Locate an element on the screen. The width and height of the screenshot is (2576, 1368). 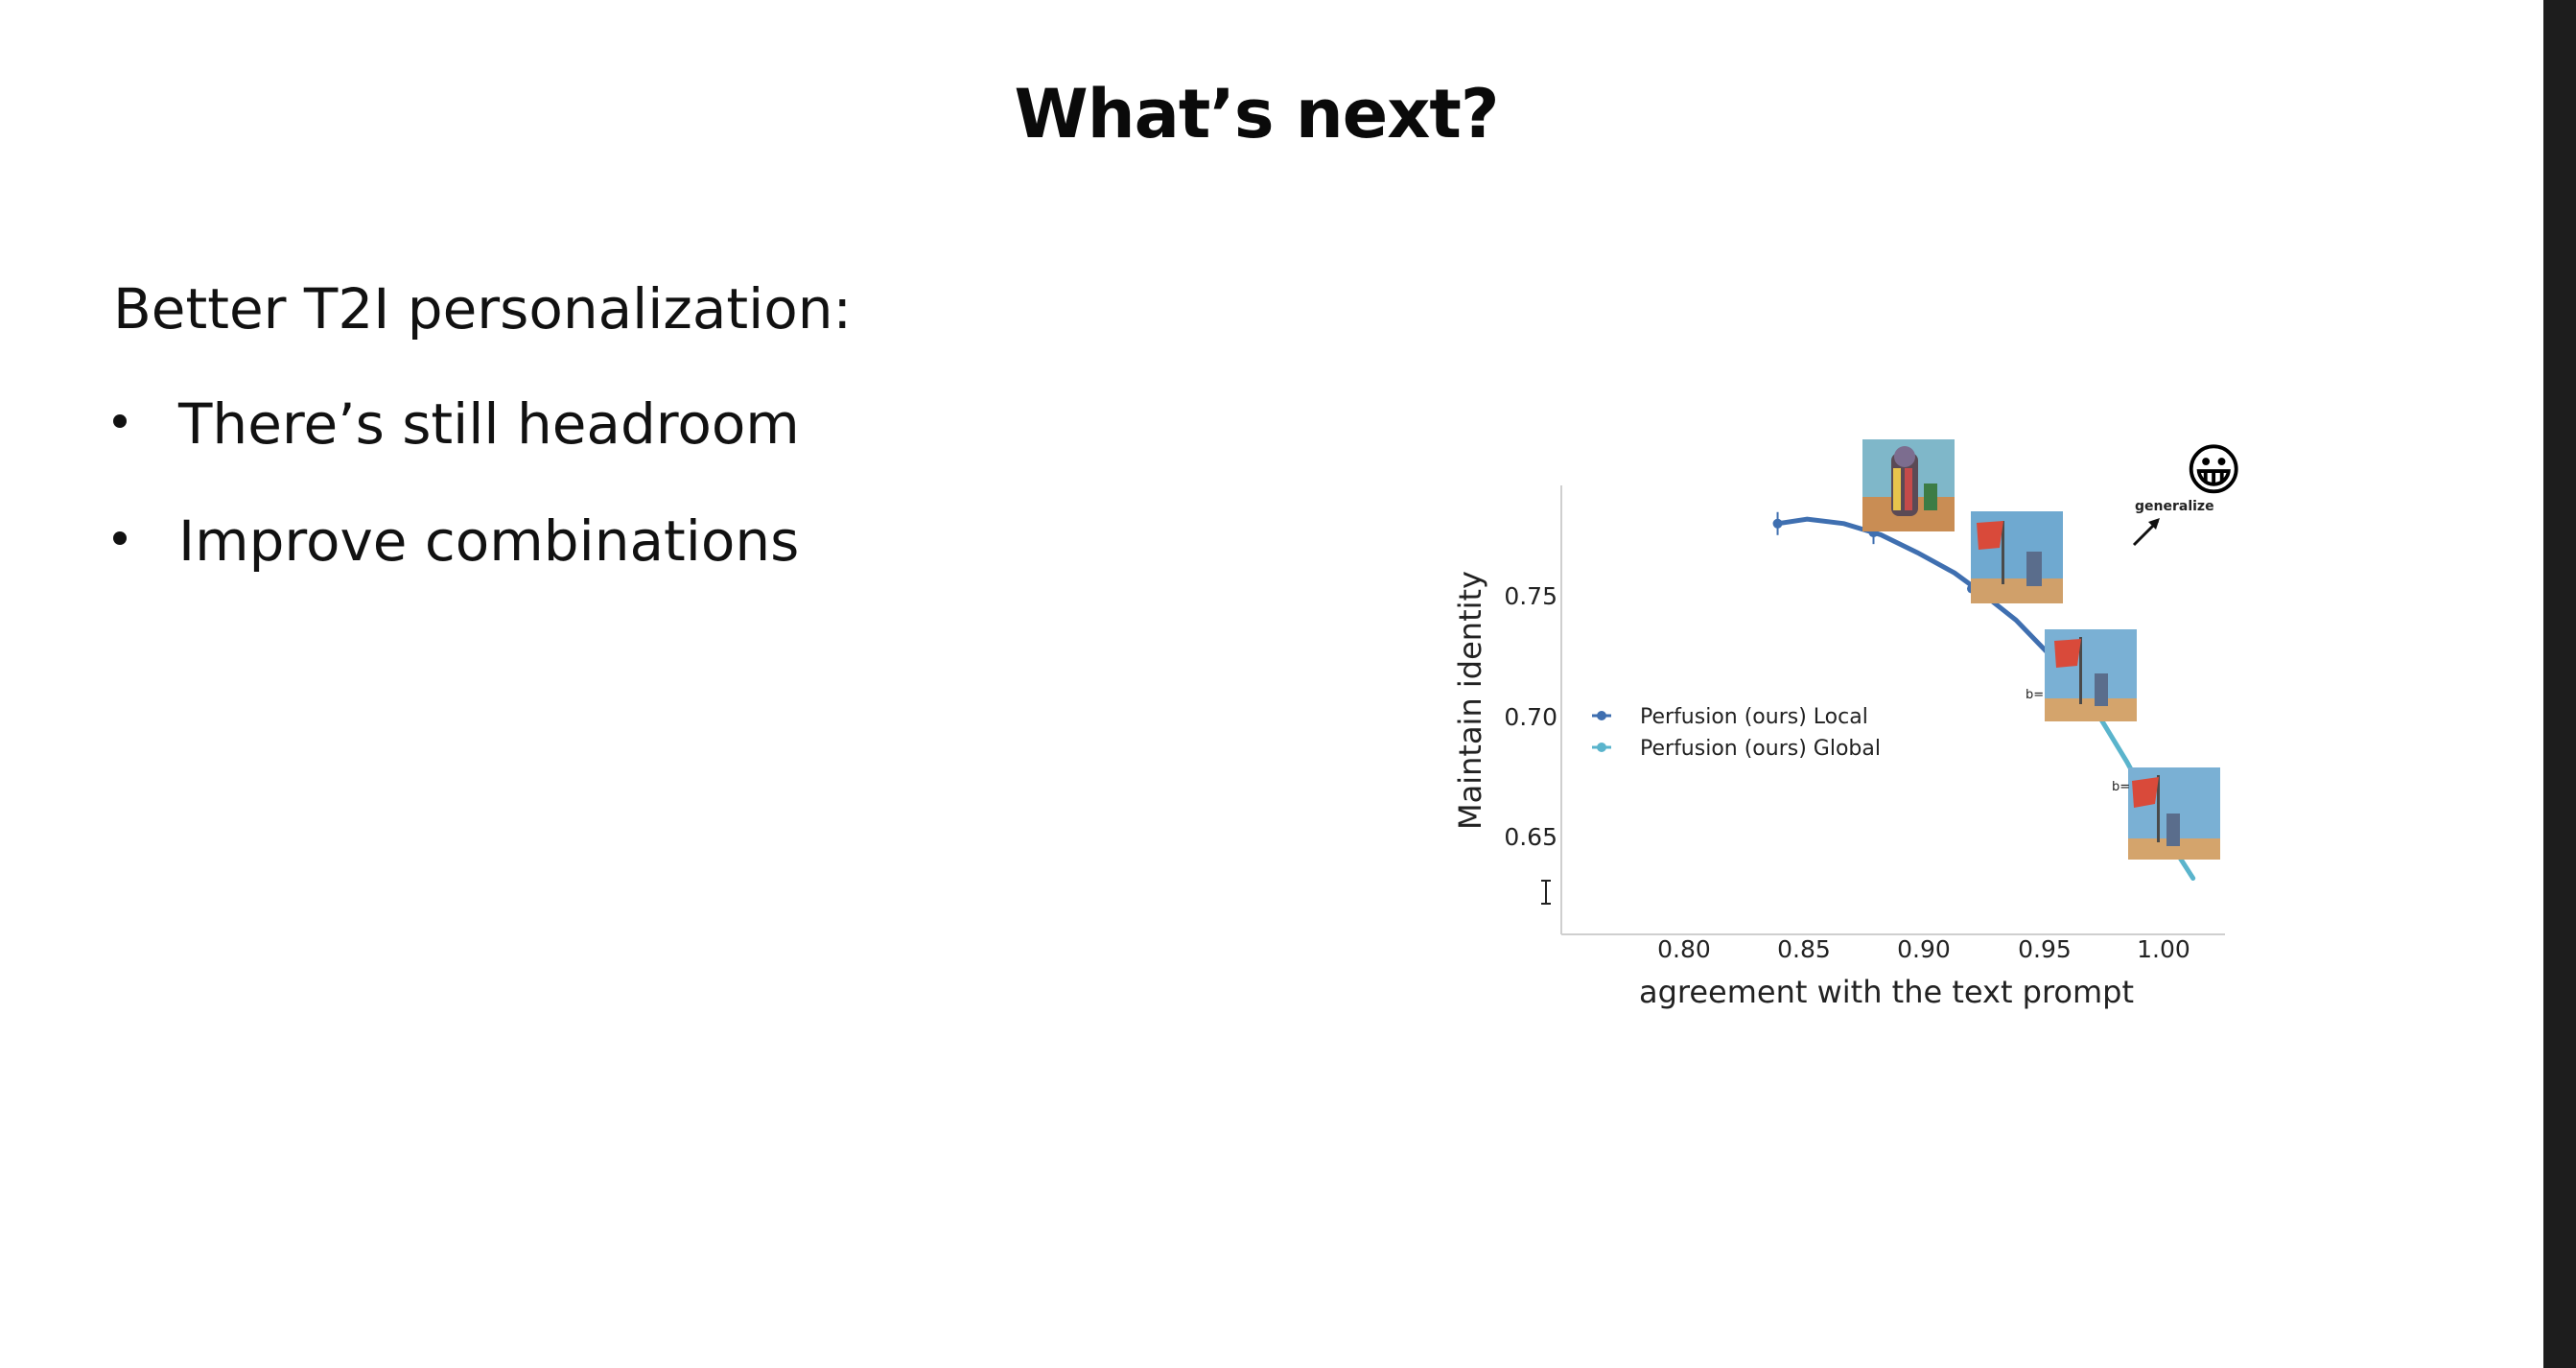
thumbnail-cat-image is located at coordinates (1908, 485).